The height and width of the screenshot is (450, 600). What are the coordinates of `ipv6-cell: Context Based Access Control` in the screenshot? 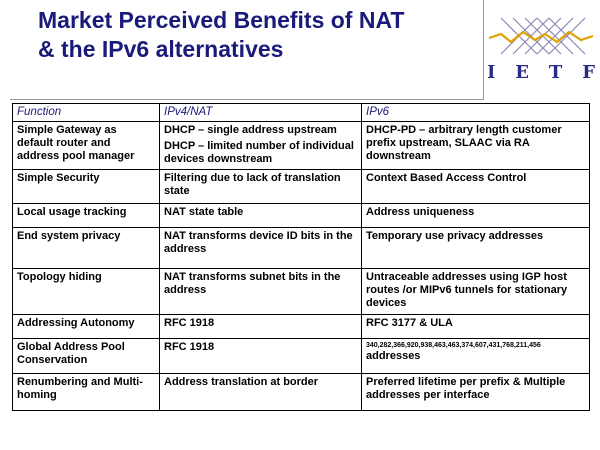 It's located at (475, 186).